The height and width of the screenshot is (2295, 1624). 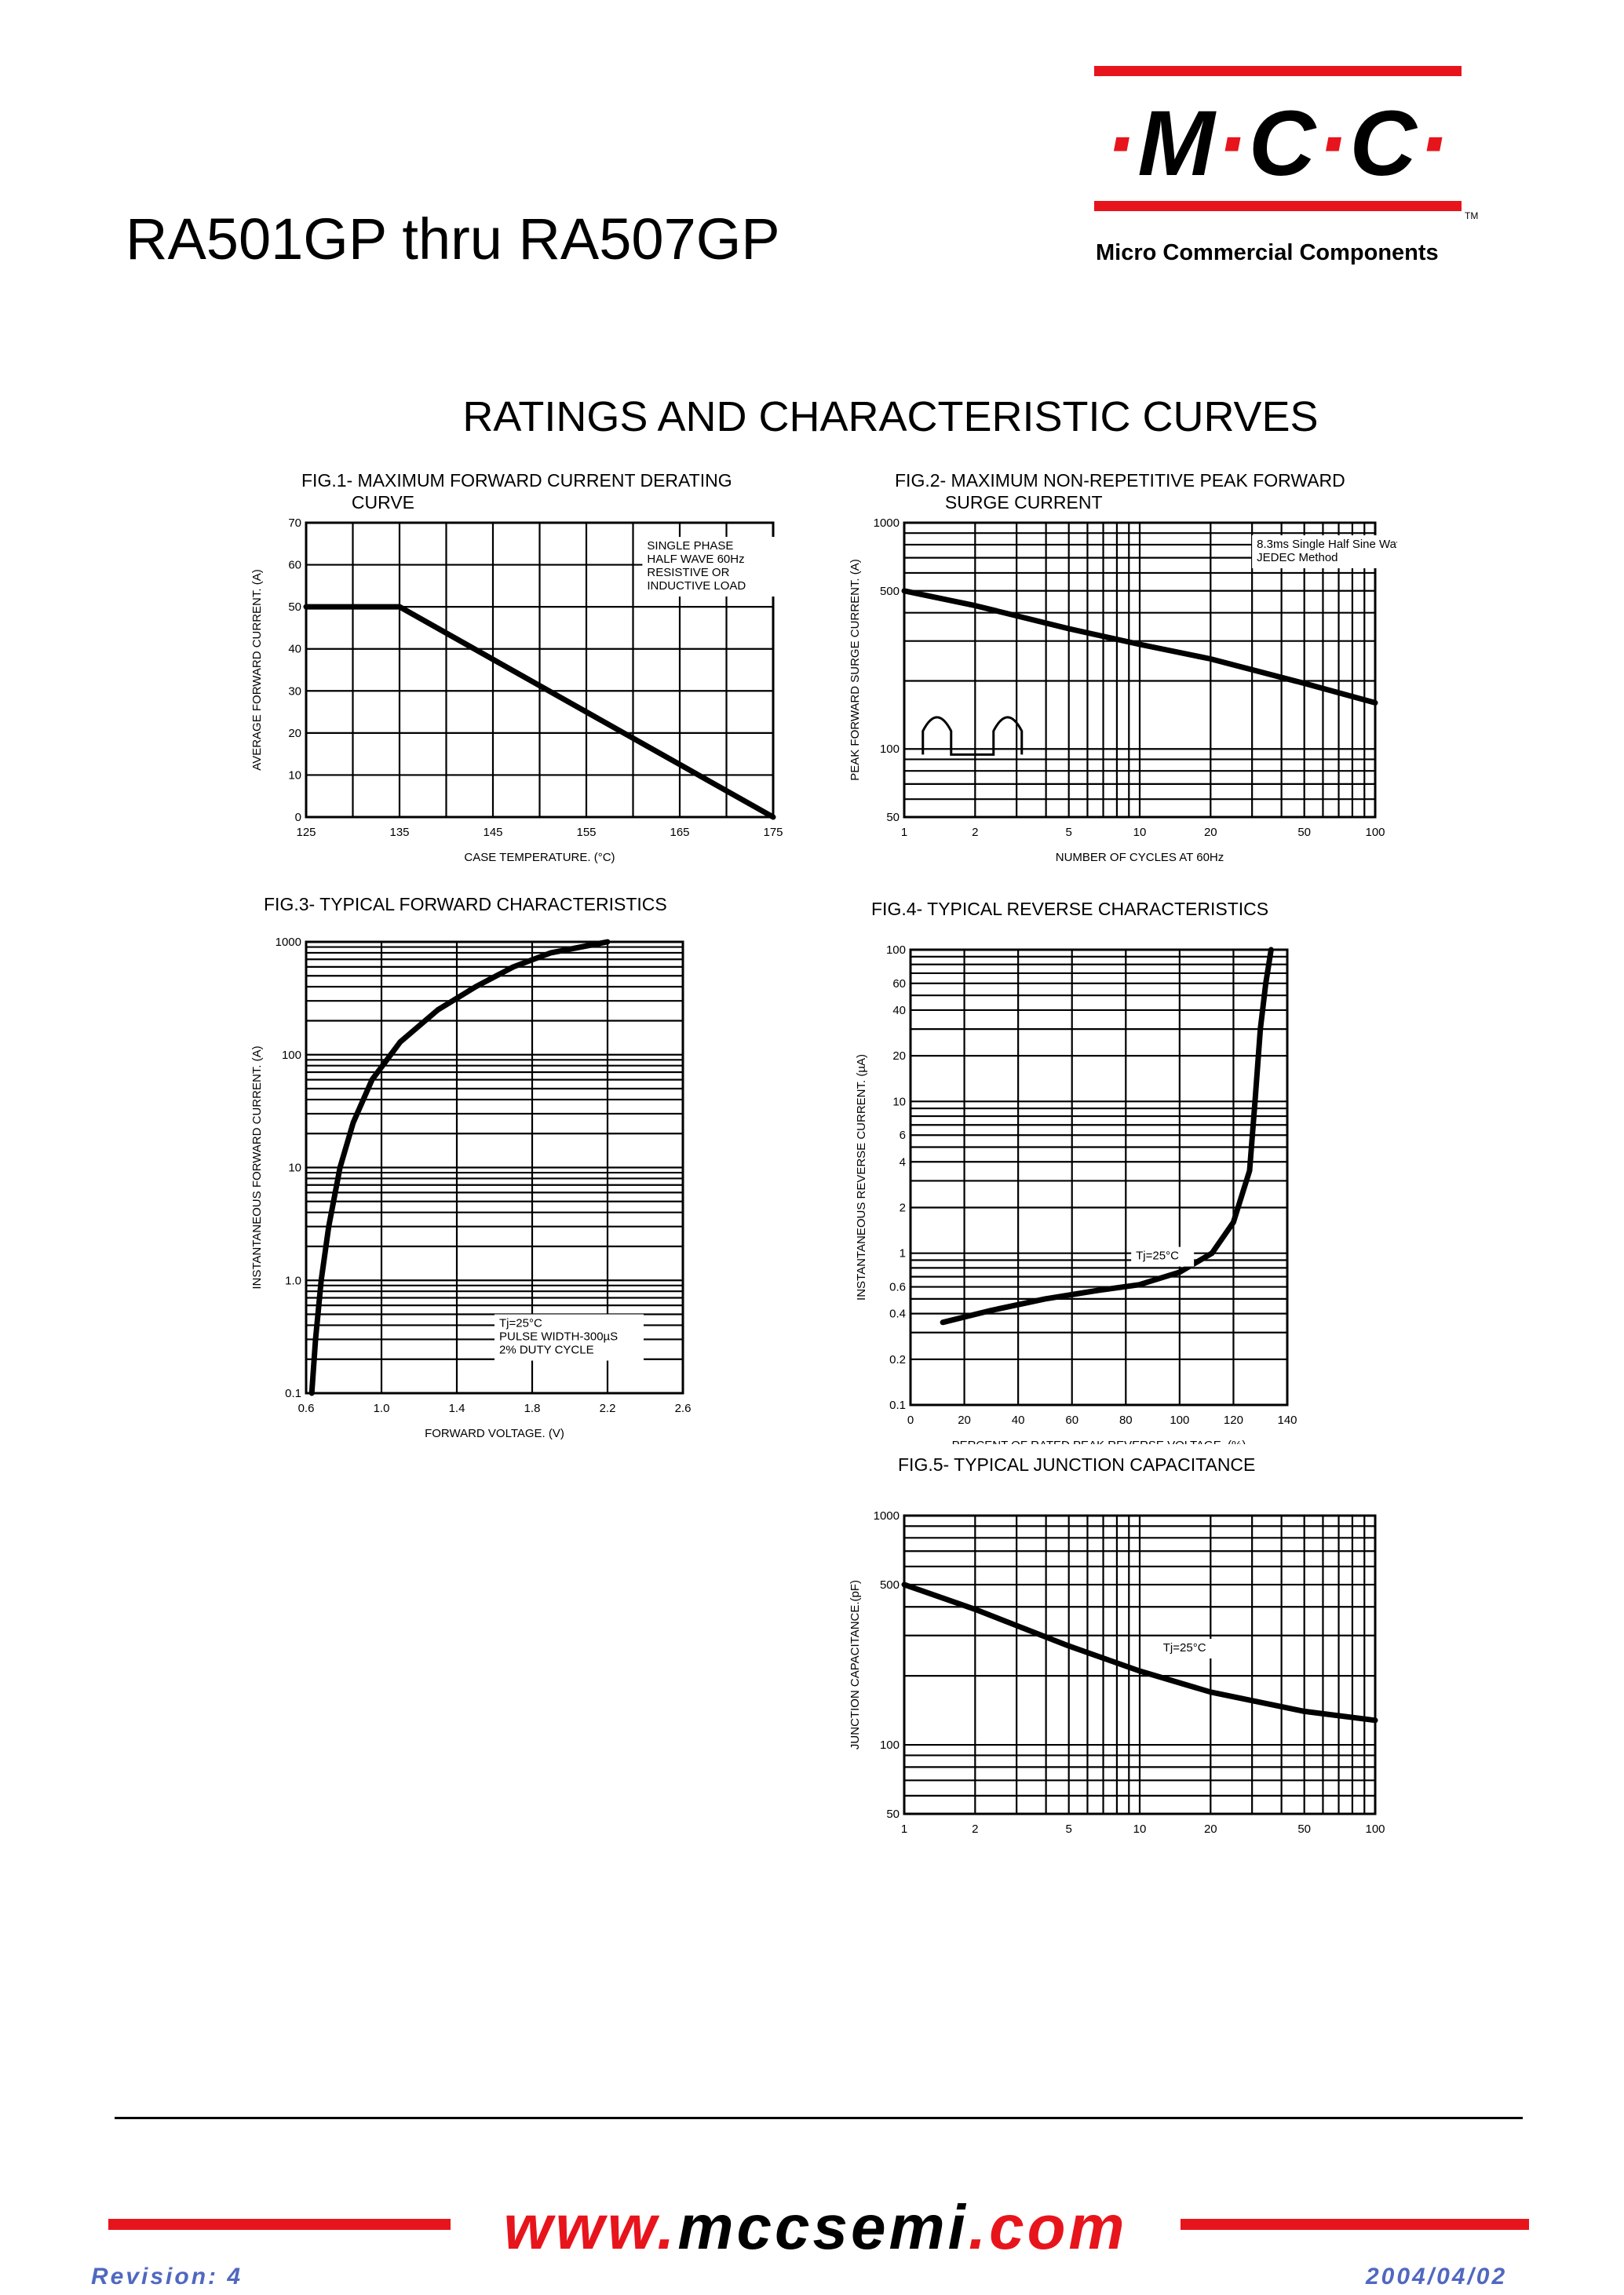 I want to click on y-axis-label: PEAK FORWARD SURGE CURRENT. (A), so click(x=855, y=670).